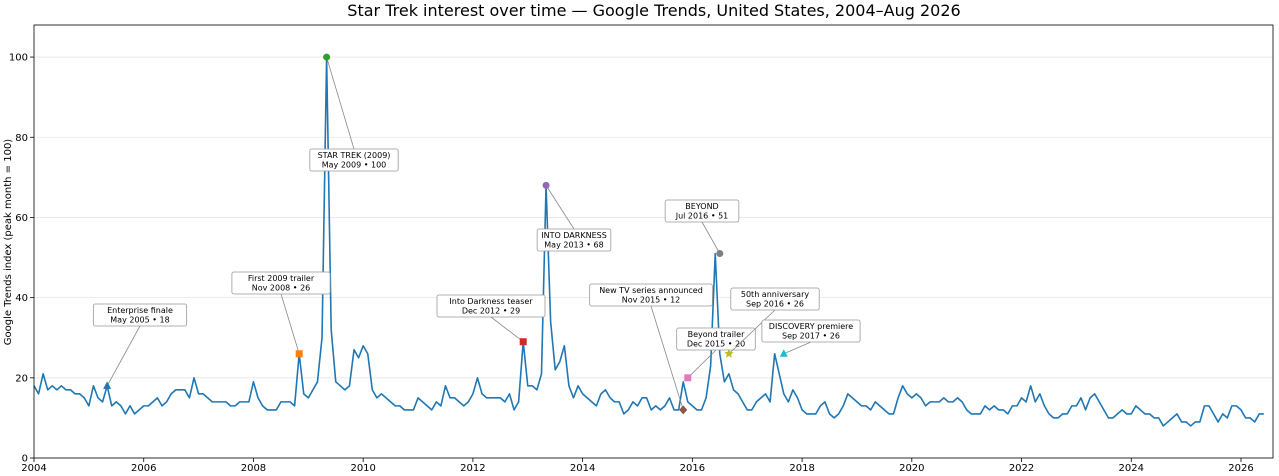  I want to click on y-tick-label-0: 0, so click(25, 459).